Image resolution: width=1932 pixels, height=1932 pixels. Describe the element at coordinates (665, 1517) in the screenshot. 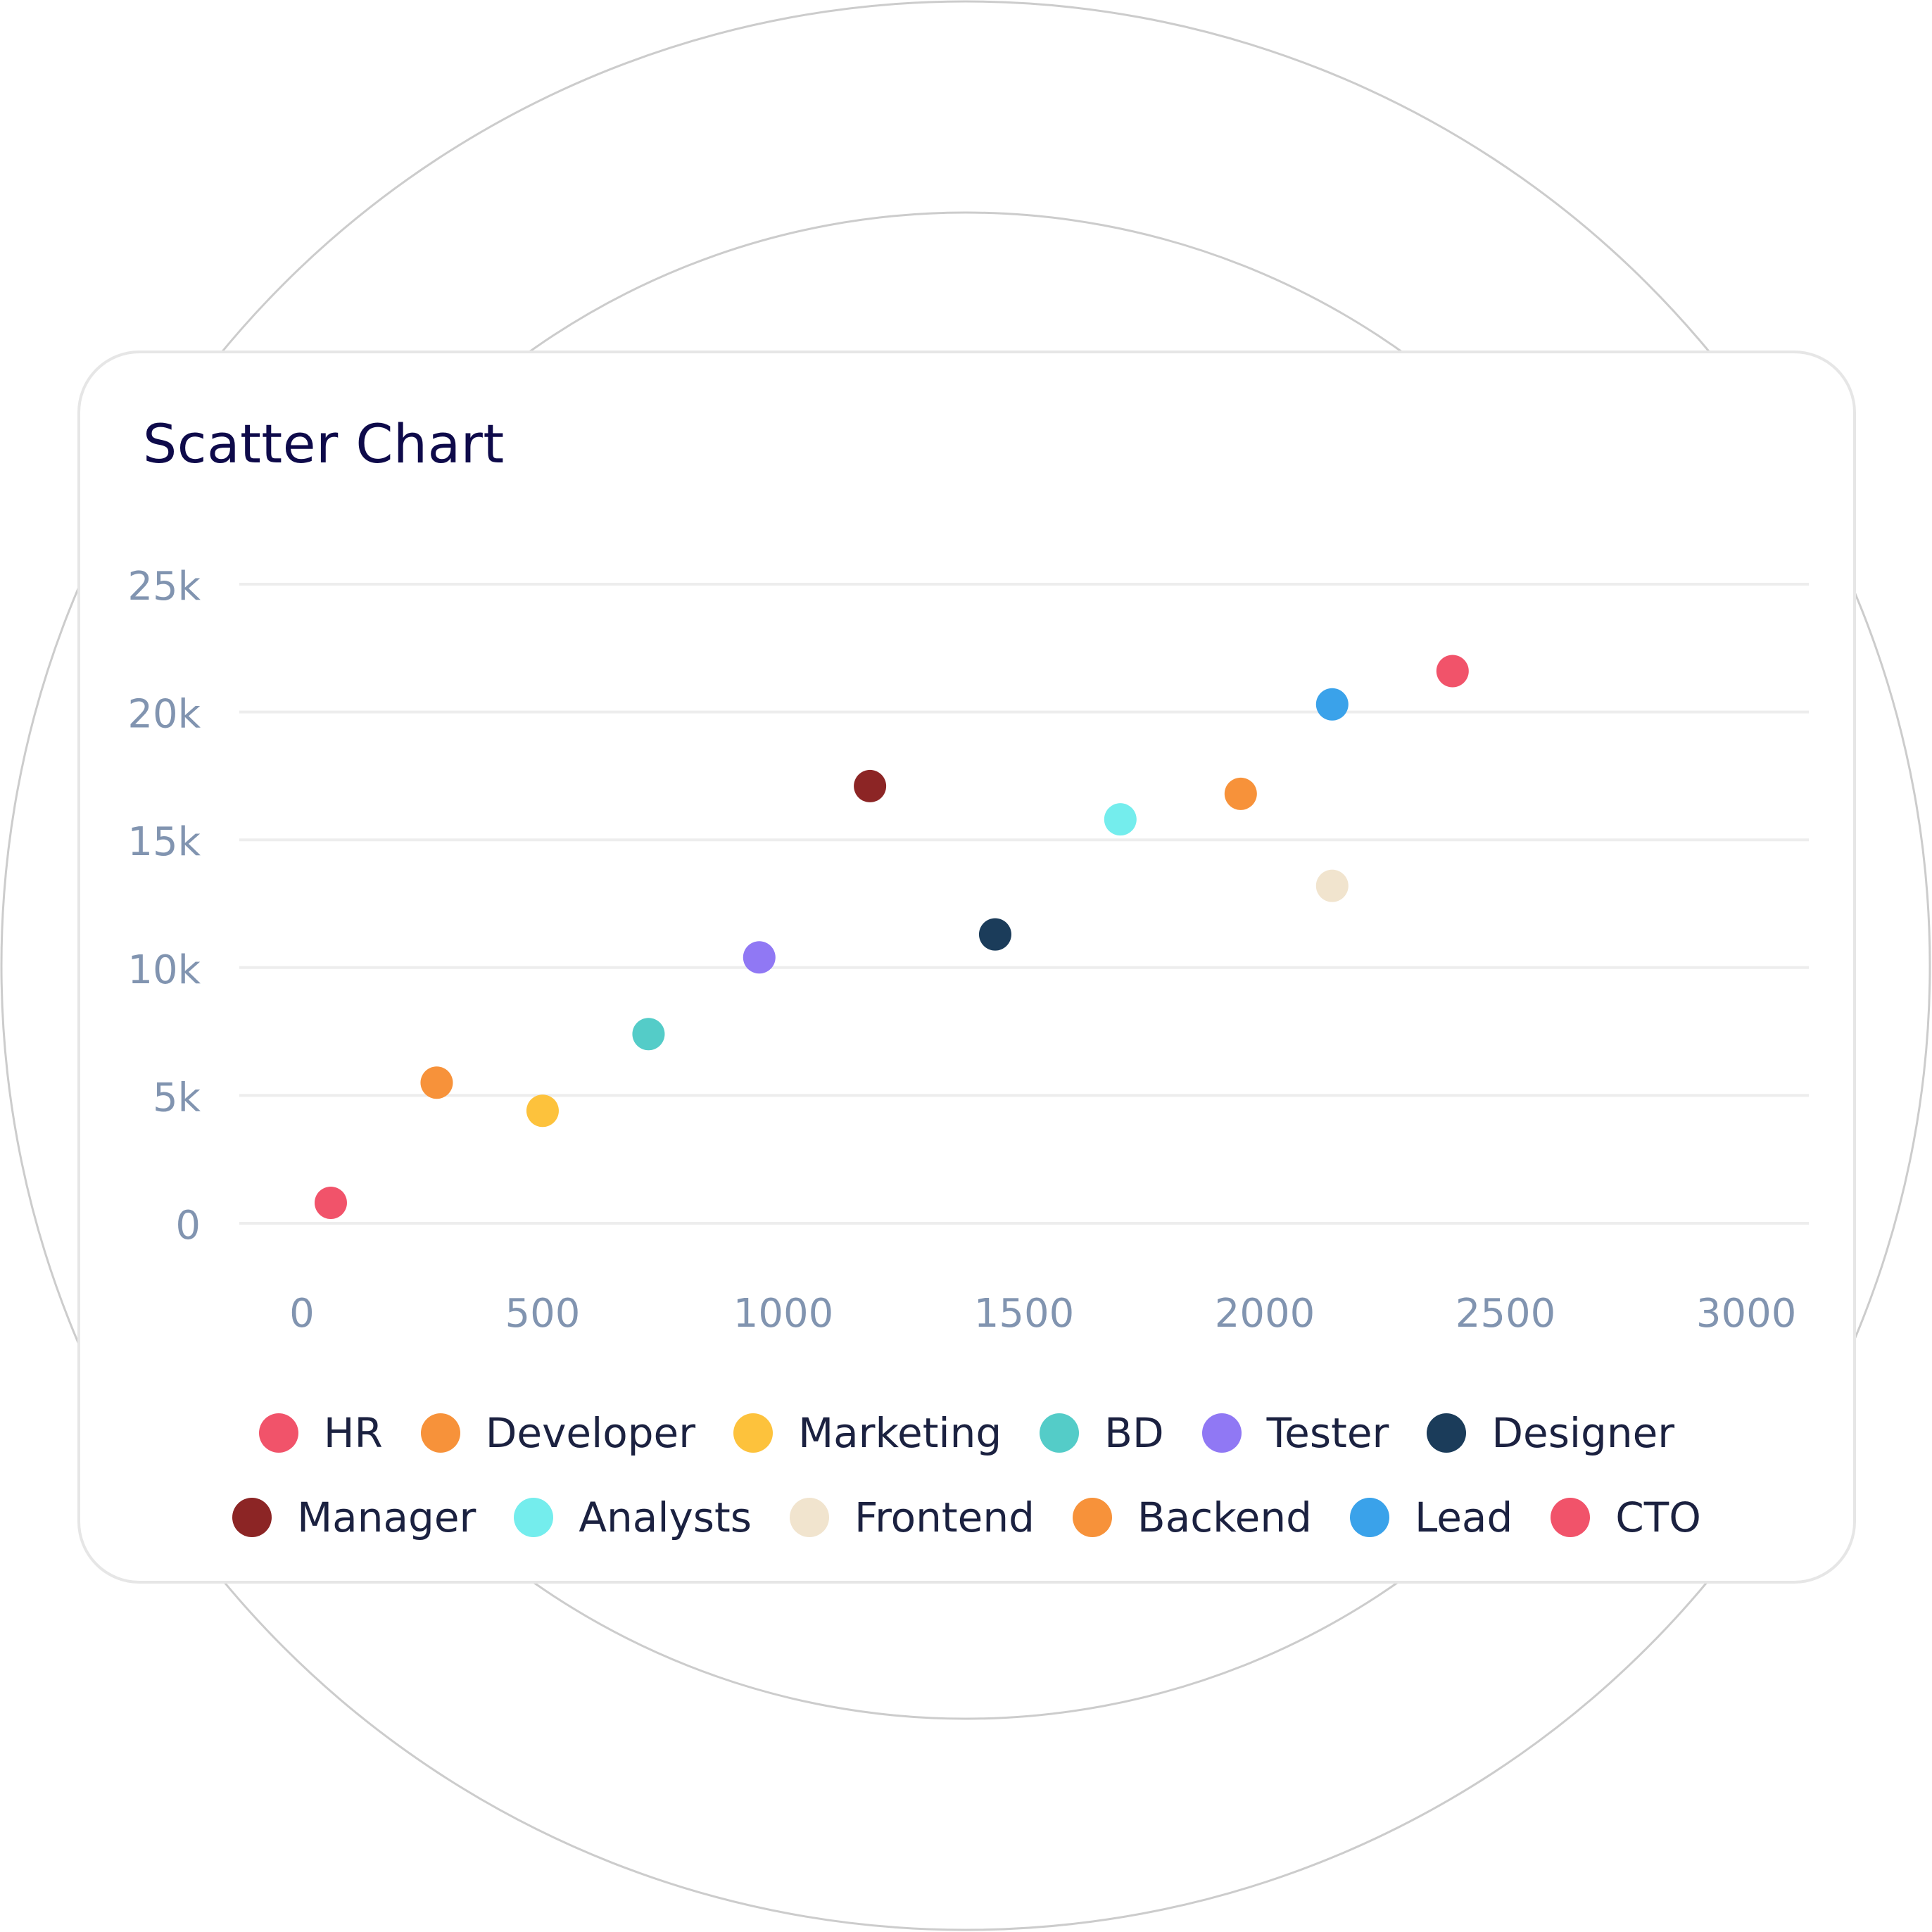

I see `legend-label: Analysts` at that location.